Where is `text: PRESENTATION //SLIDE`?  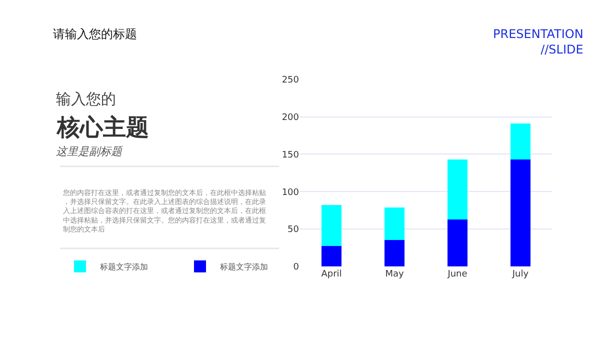
text: PRESENTATION //SLIDE is located at coordinates (538, 42).